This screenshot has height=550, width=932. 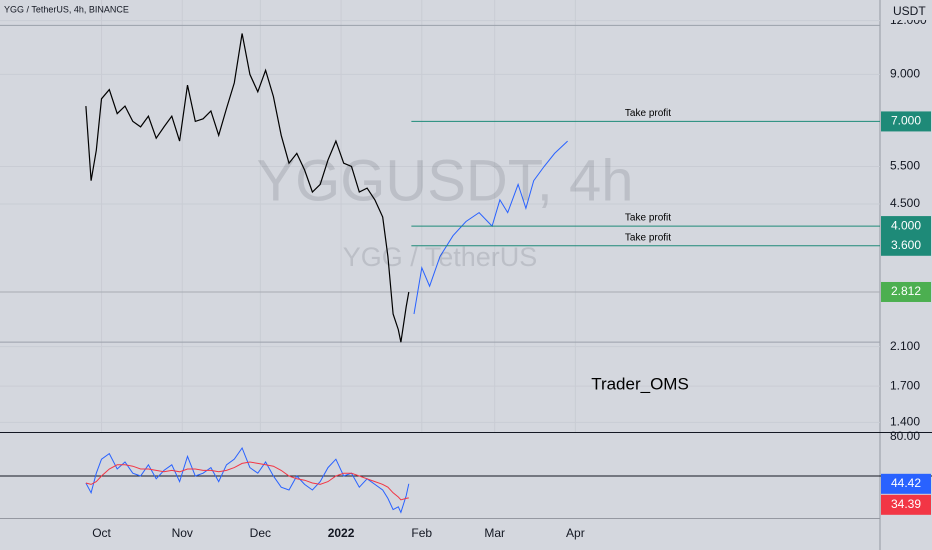 I want to click on rsi-pane, so click(x=440, y=480).